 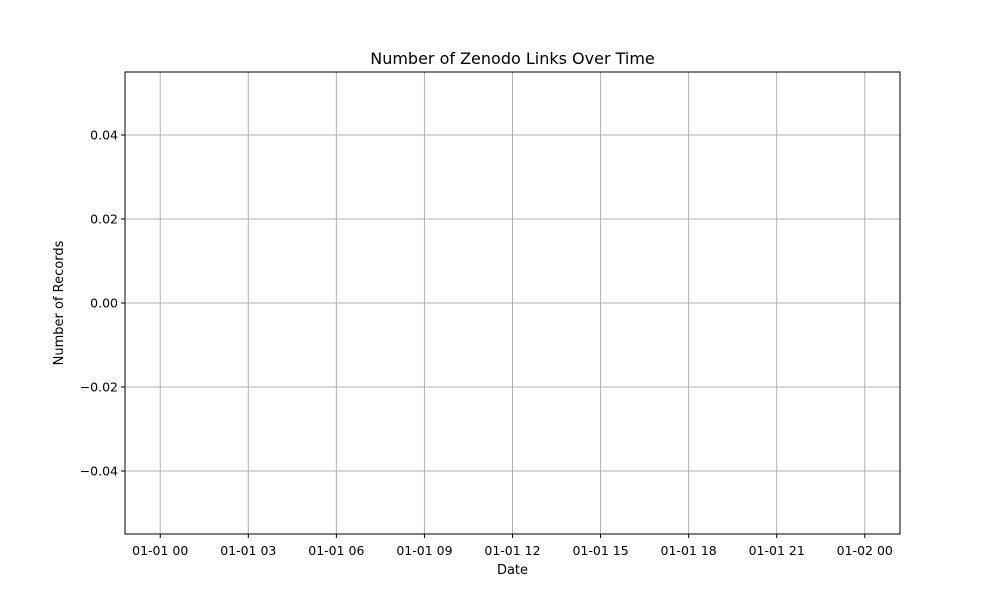 What do you see at coordinates (336, 550) in the screenshot?
I see `x-tick-label: 01-01 06` at bounding box center [336, 550].